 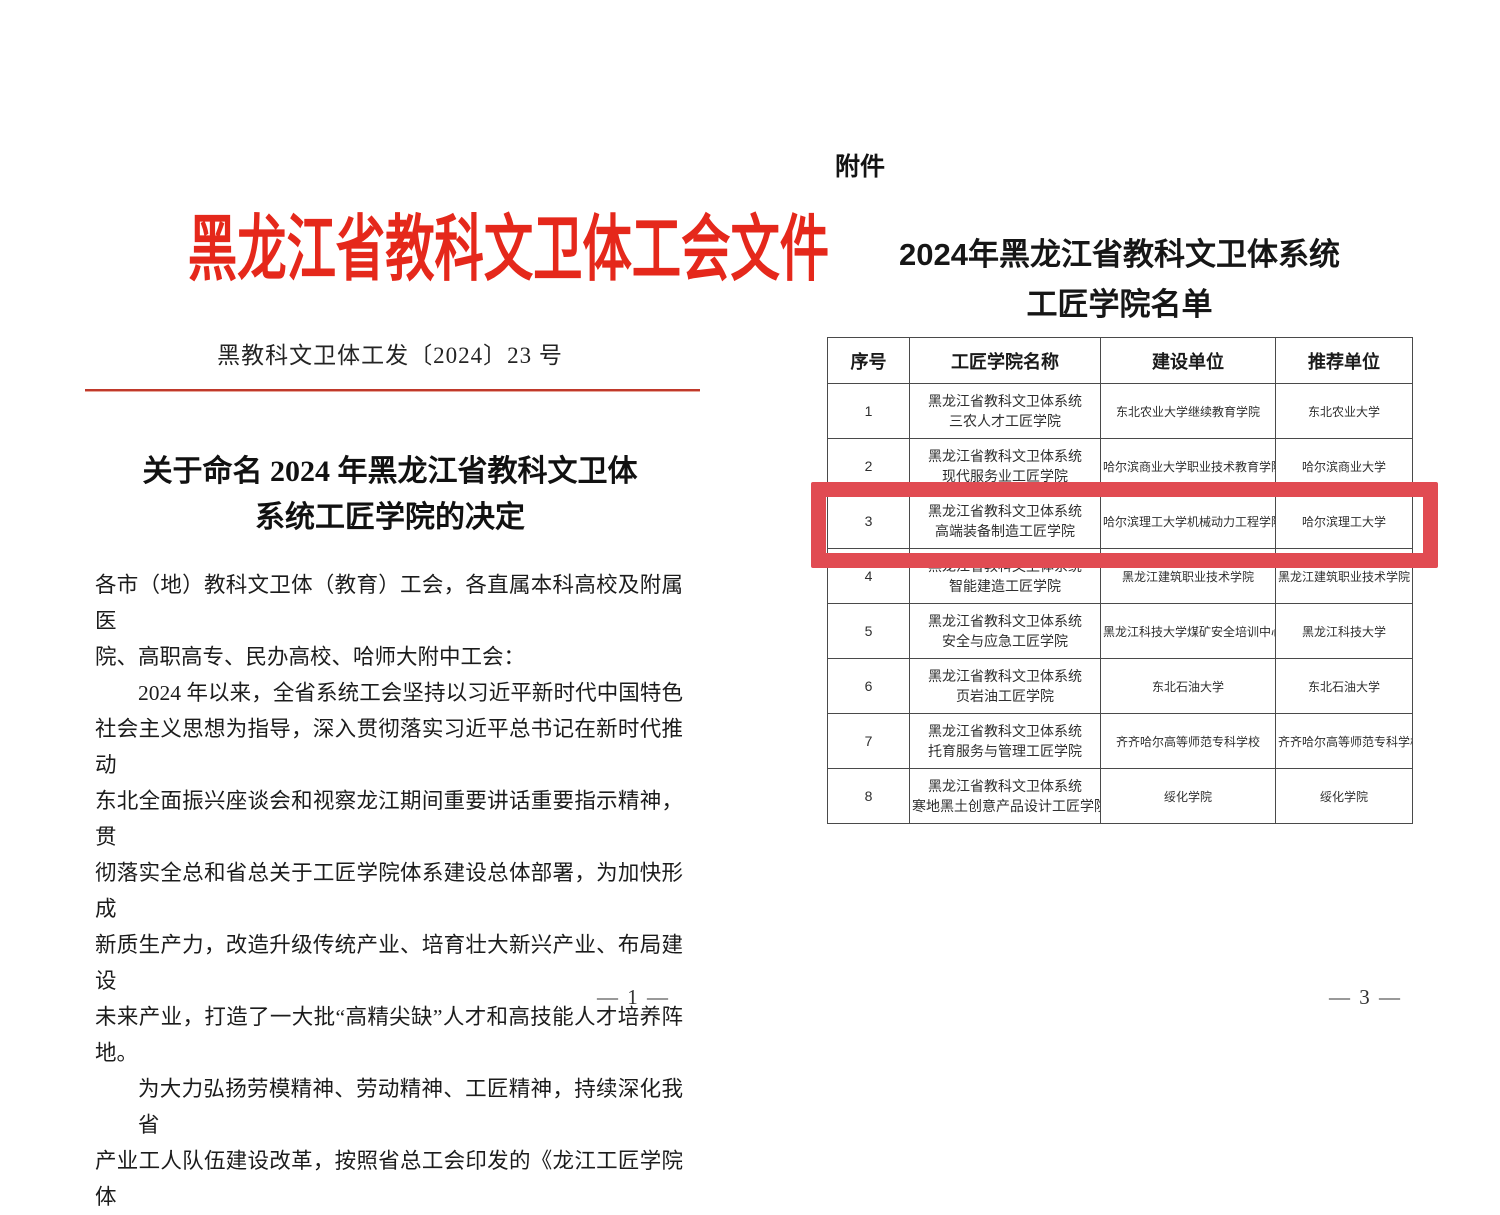 I want to click on table-cell-seq: 1, so click(x=868, y=411).